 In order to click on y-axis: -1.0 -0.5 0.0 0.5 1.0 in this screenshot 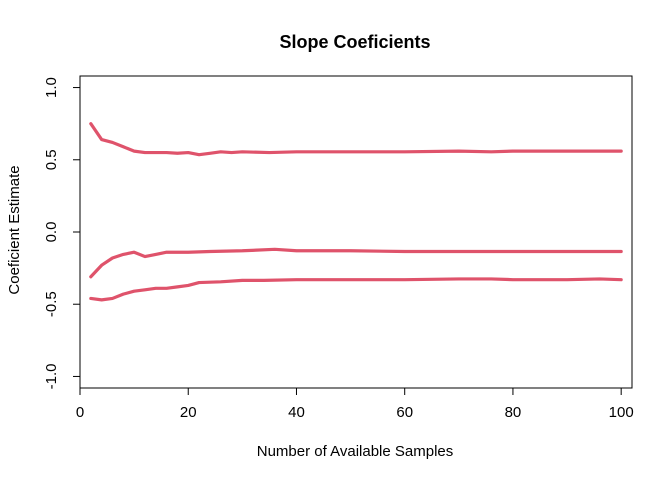, I will do `click(62, 233)`.